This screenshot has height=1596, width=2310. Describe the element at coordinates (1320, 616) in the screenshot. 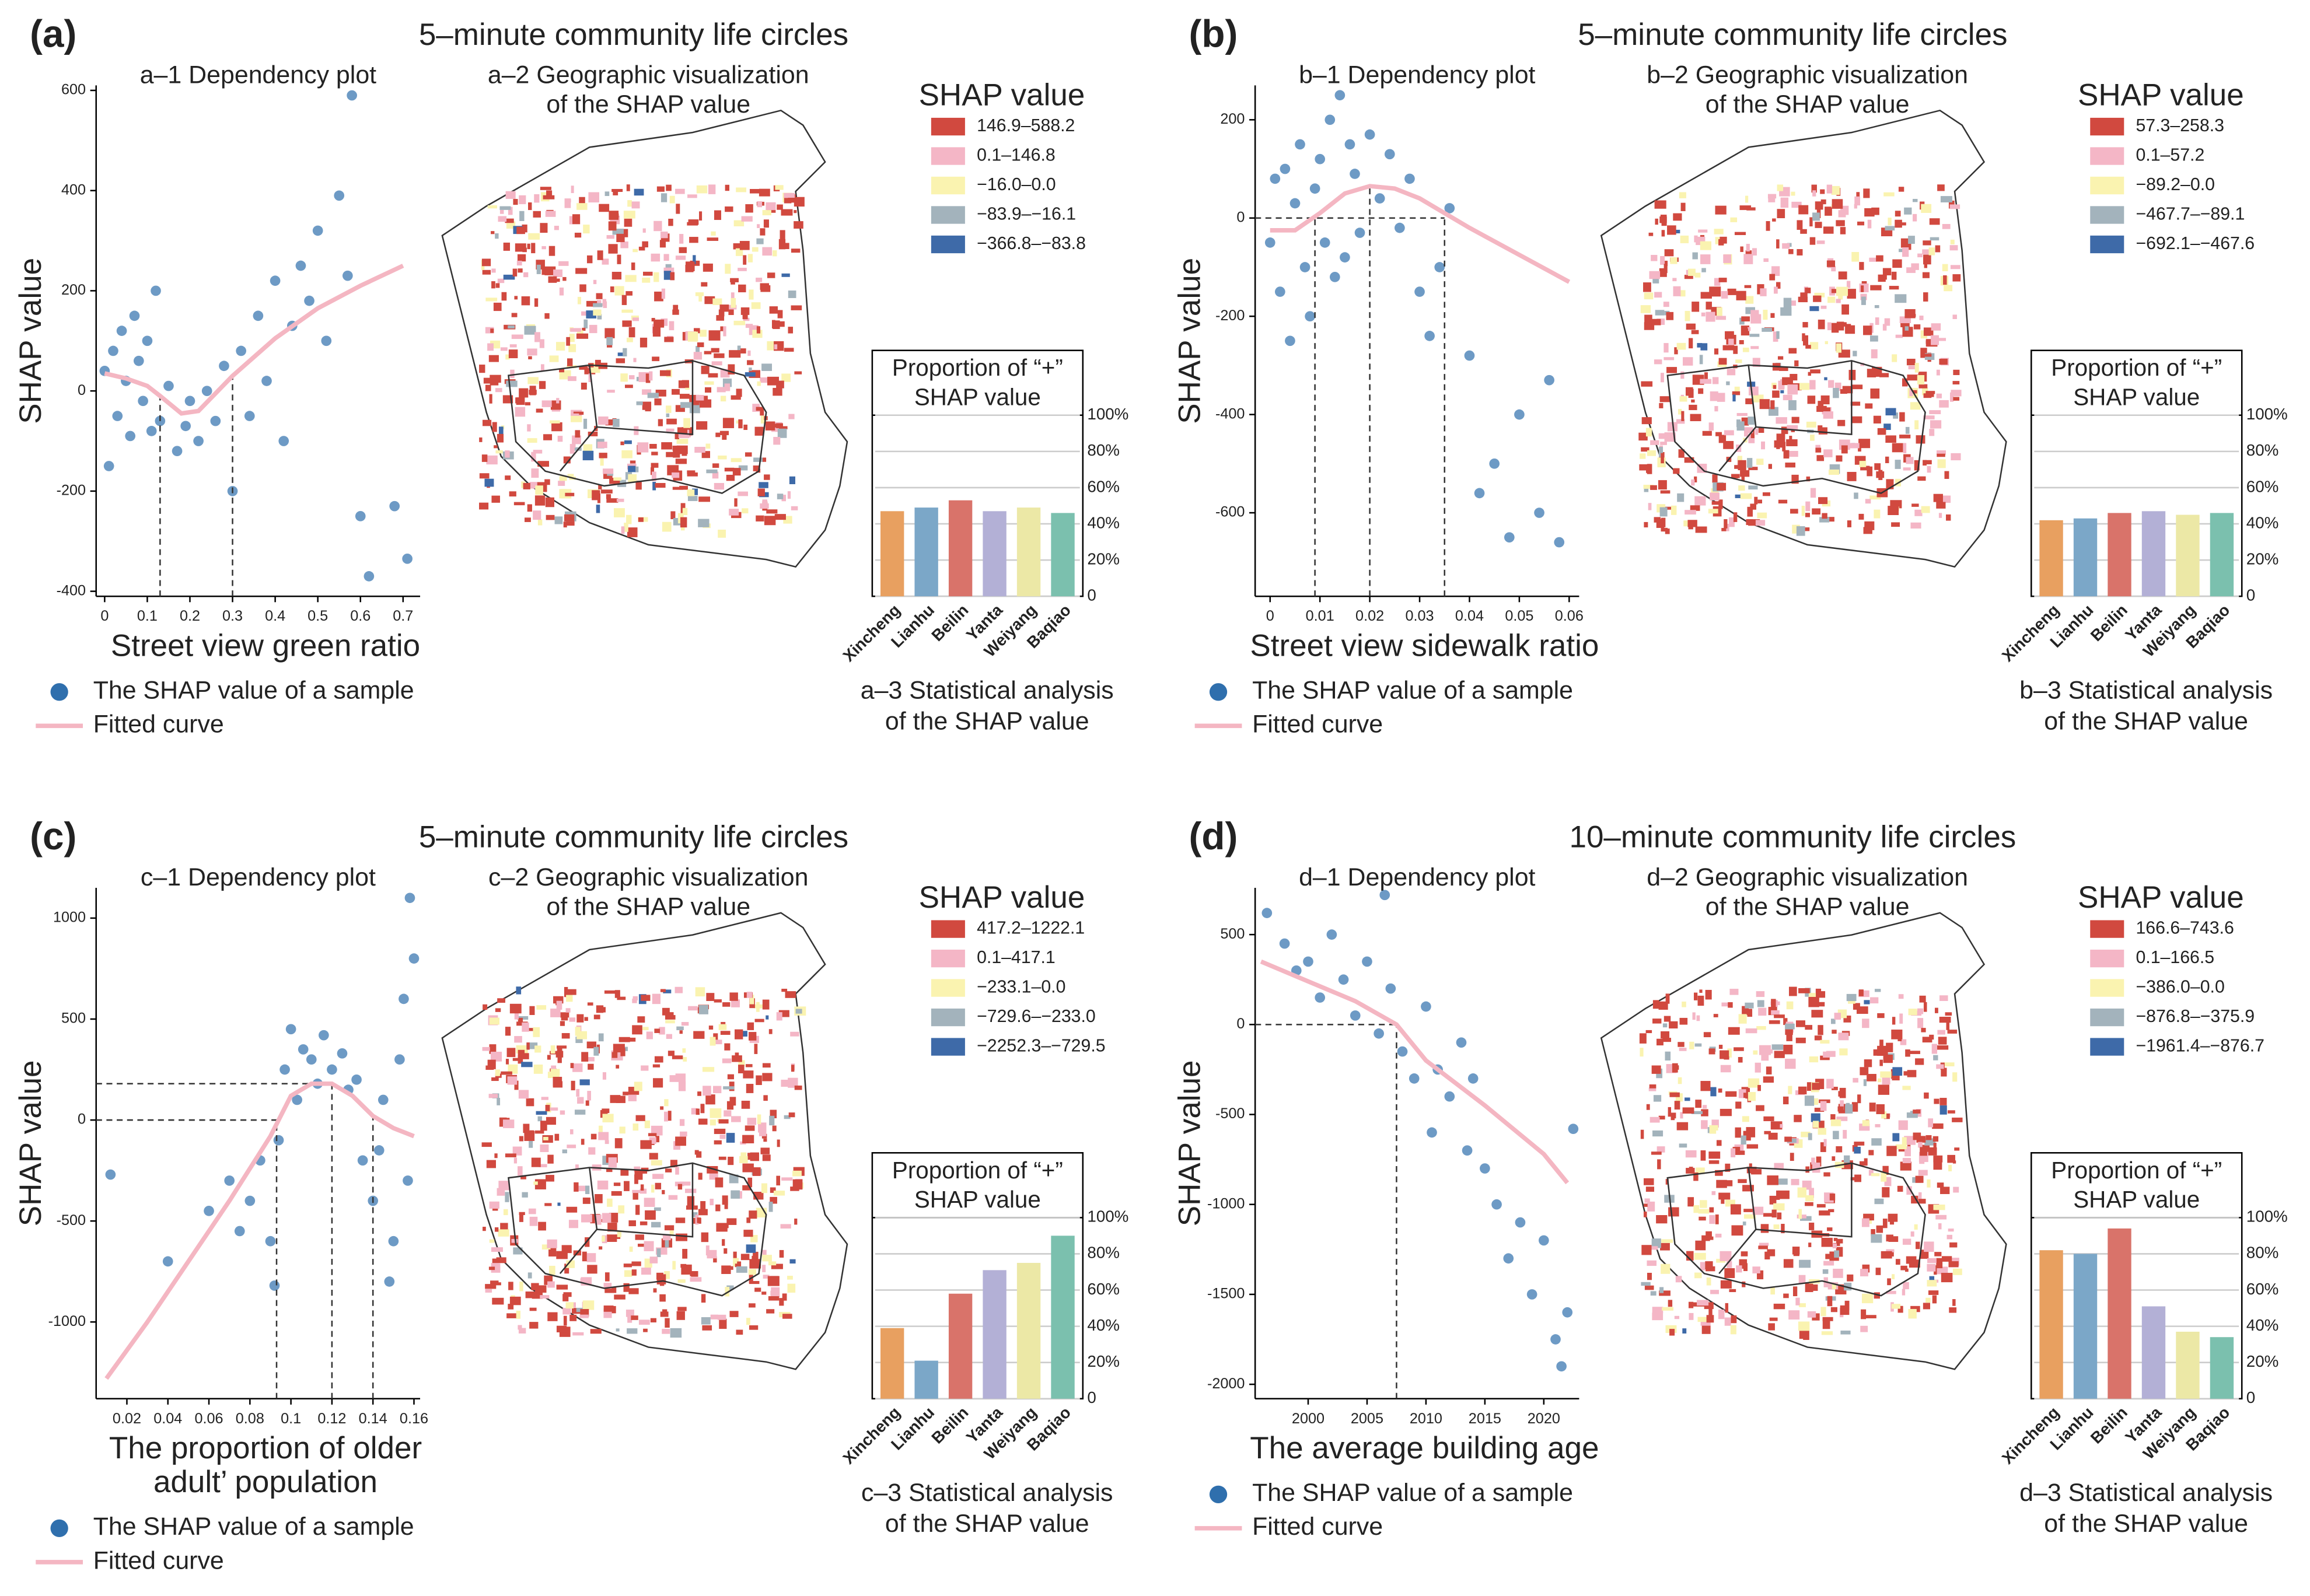

I see `x-tick-label: 0.01` at that location.